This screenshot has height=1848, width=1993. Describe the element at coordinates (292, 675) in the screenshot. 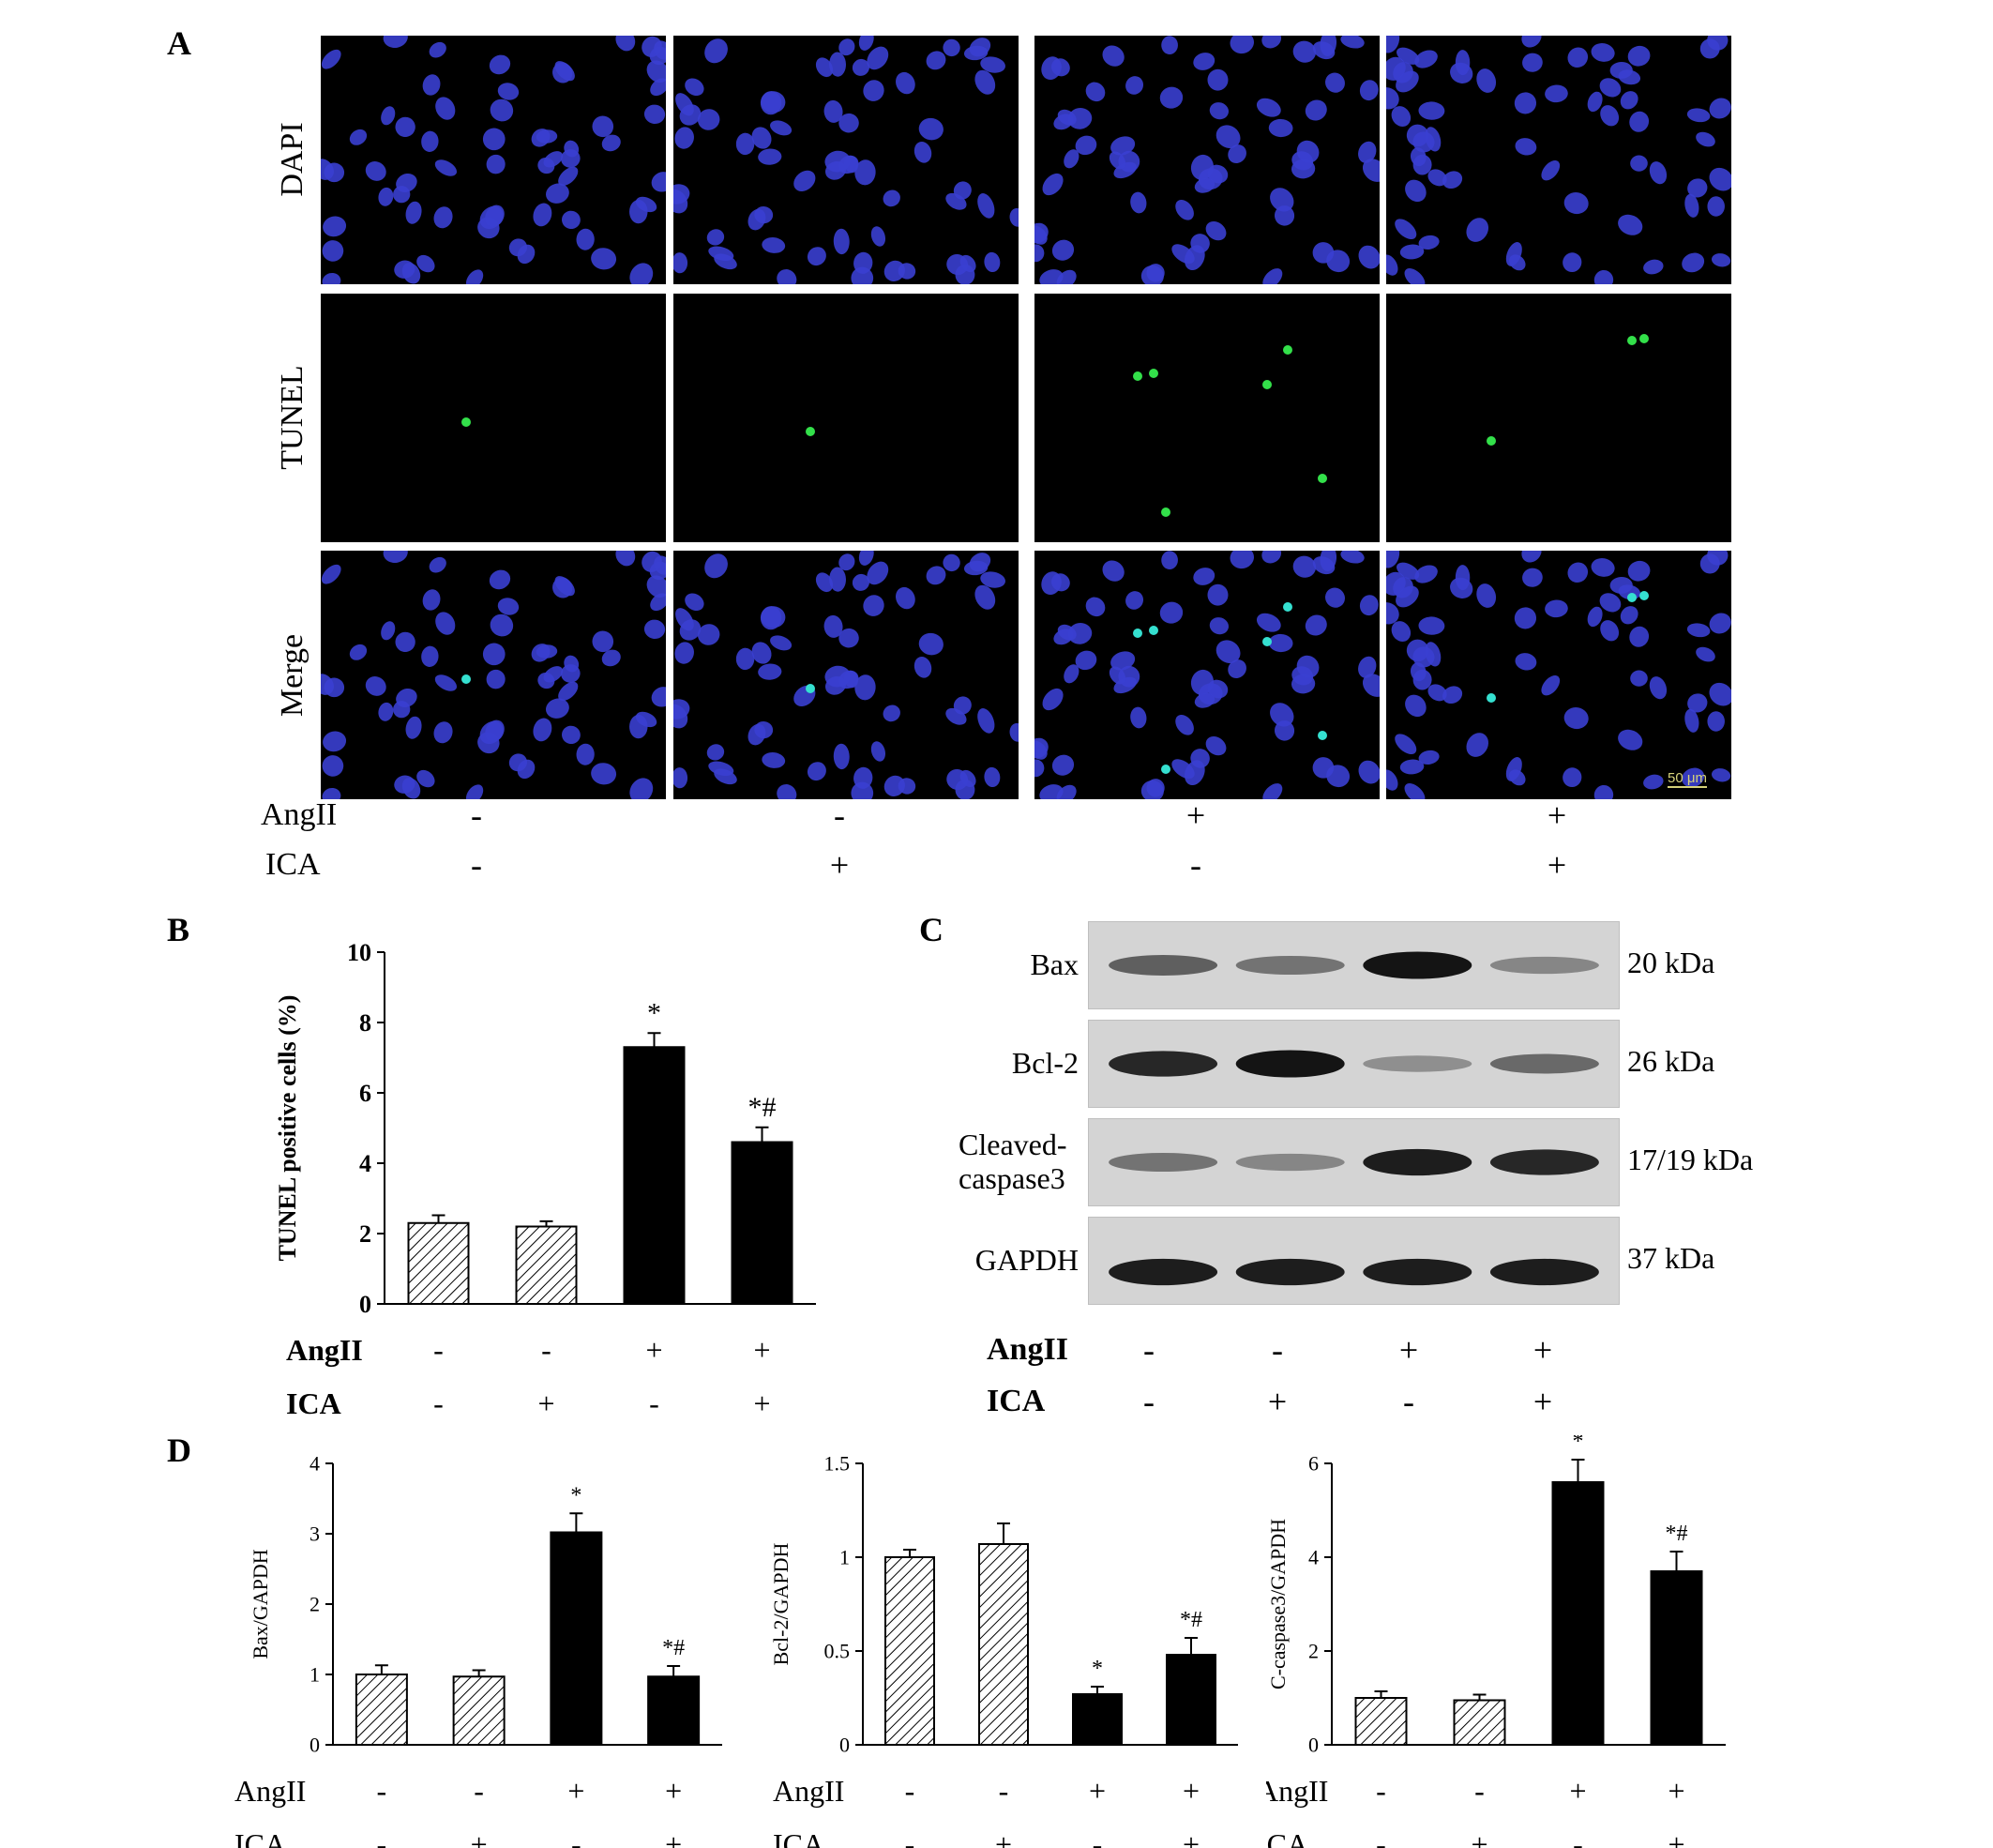

I see `row-label-merge: Merge` at that location.